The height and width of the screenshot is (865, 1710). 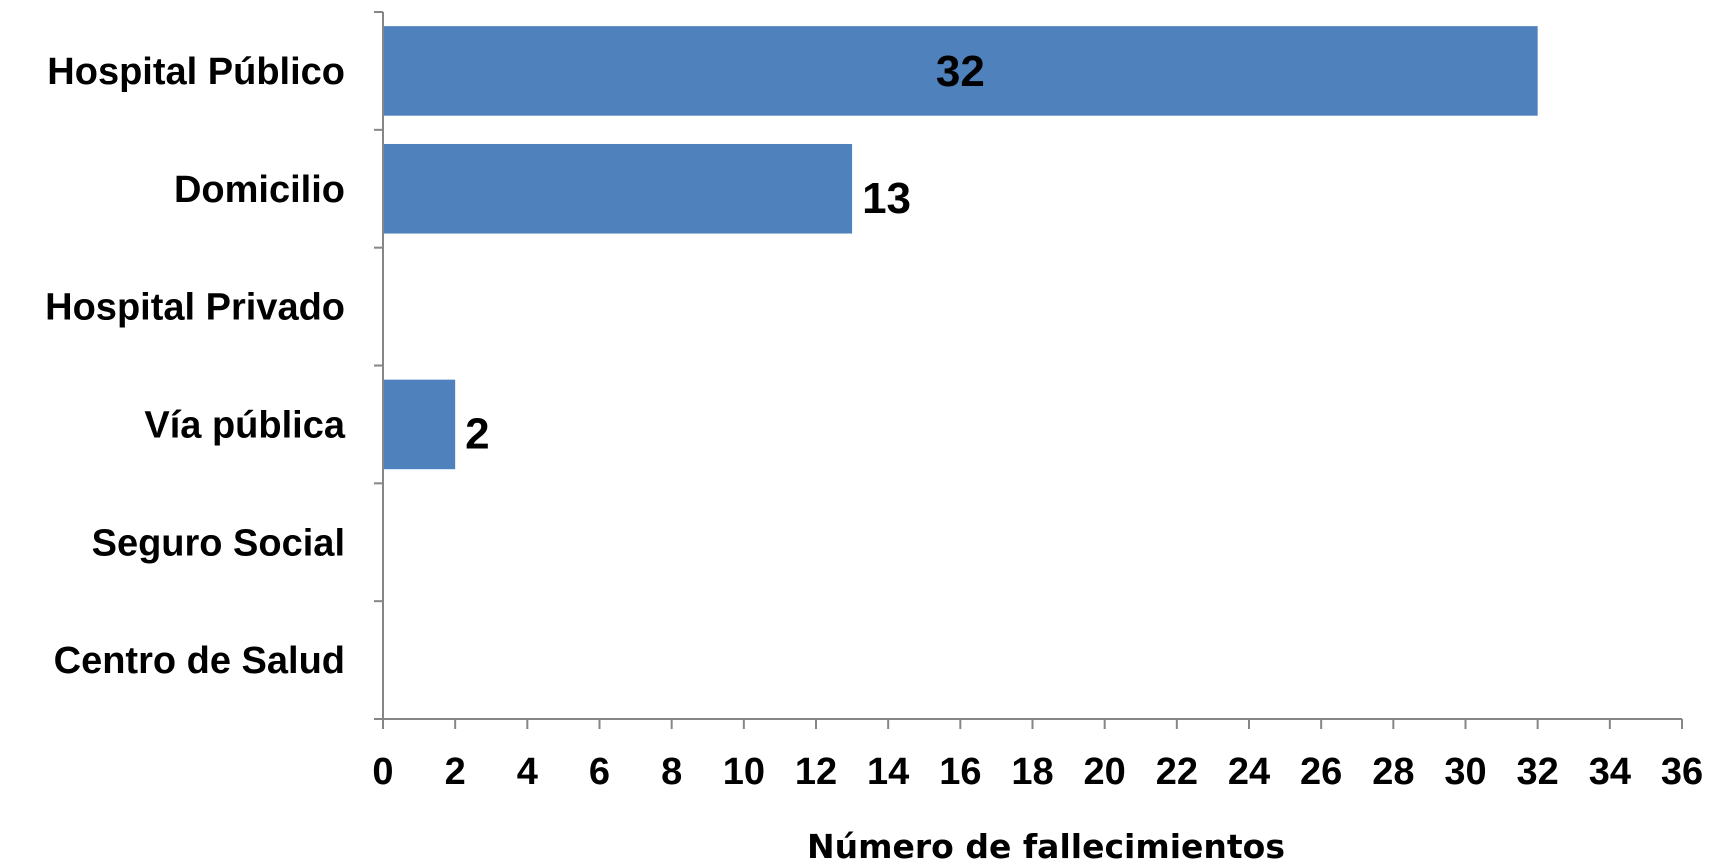 What do you see at coordinates (1393, 772) in the screenshot?
I see `x-tick-label: 28` at bounding box center [1393, 772].